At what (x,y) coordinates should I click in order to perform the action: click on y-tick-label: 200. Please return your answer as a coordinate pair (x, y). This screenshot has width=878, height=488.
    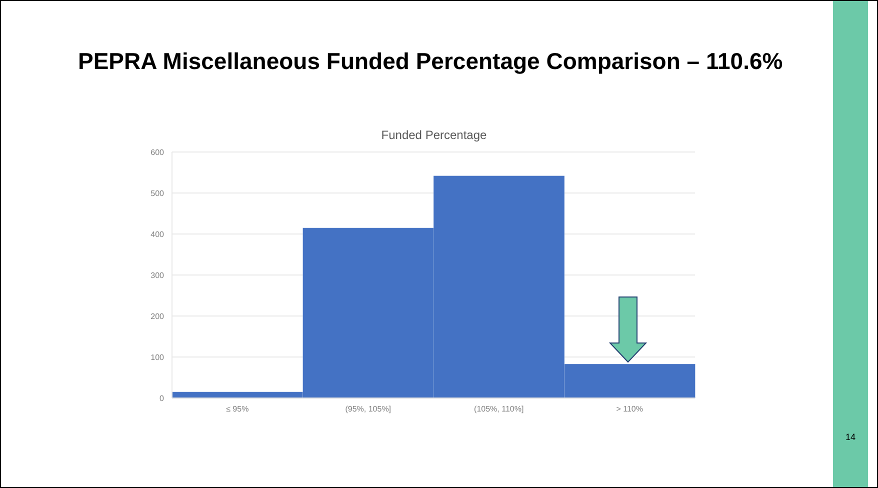
    Looking at the image, I should click on (157, 316).